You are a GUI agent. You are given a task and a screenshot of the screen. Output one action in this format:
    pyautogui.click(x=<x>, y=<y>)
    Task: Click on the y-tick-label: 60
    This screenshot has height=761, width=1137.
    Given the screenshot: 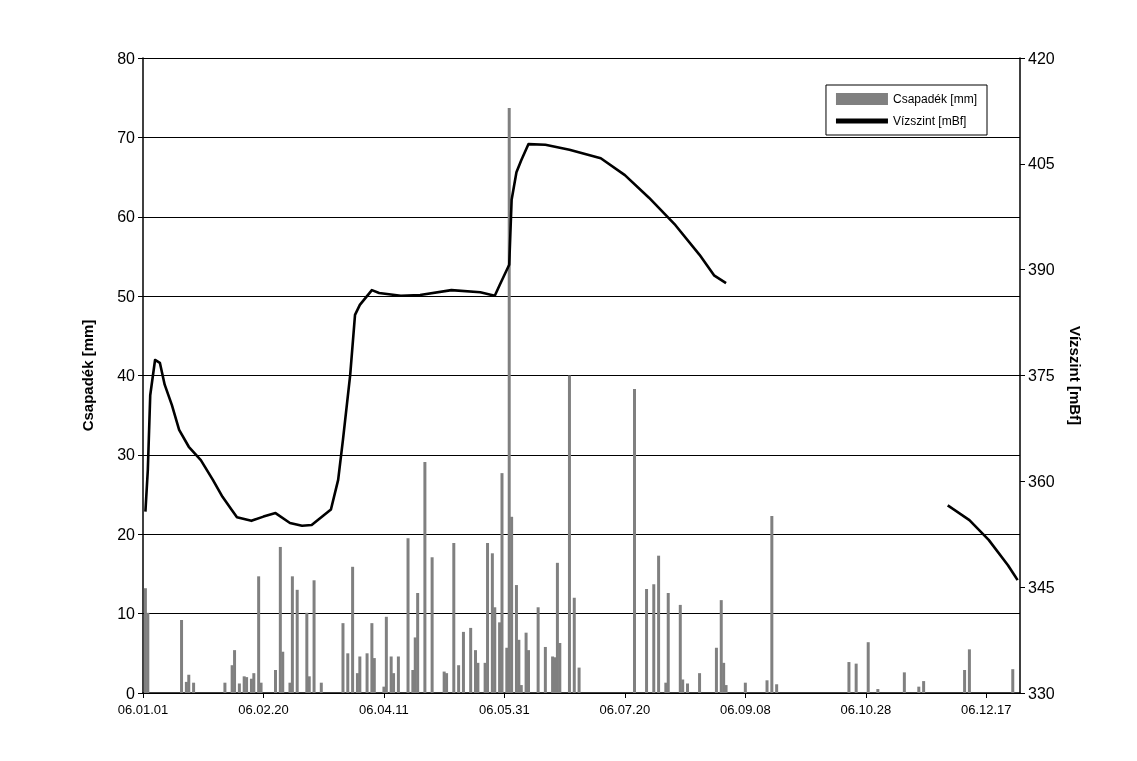 What is the action you would take?
    pyautogui.click(x=126, y=217)
    